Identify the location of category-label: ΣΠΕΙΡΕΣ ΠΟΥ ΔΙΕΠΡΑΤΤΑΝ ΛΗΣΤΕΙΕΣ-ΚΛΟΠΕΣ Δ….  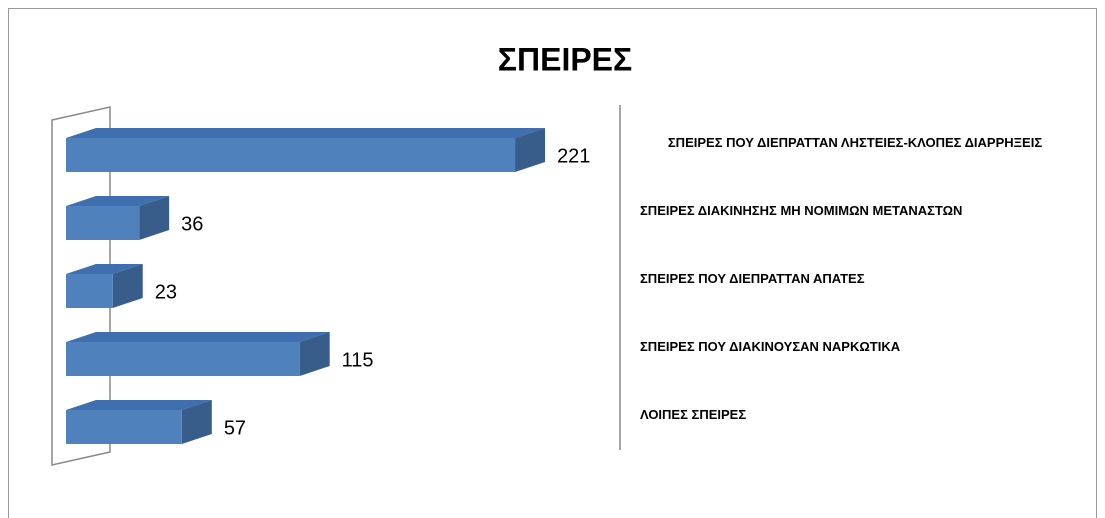
(855, 142).